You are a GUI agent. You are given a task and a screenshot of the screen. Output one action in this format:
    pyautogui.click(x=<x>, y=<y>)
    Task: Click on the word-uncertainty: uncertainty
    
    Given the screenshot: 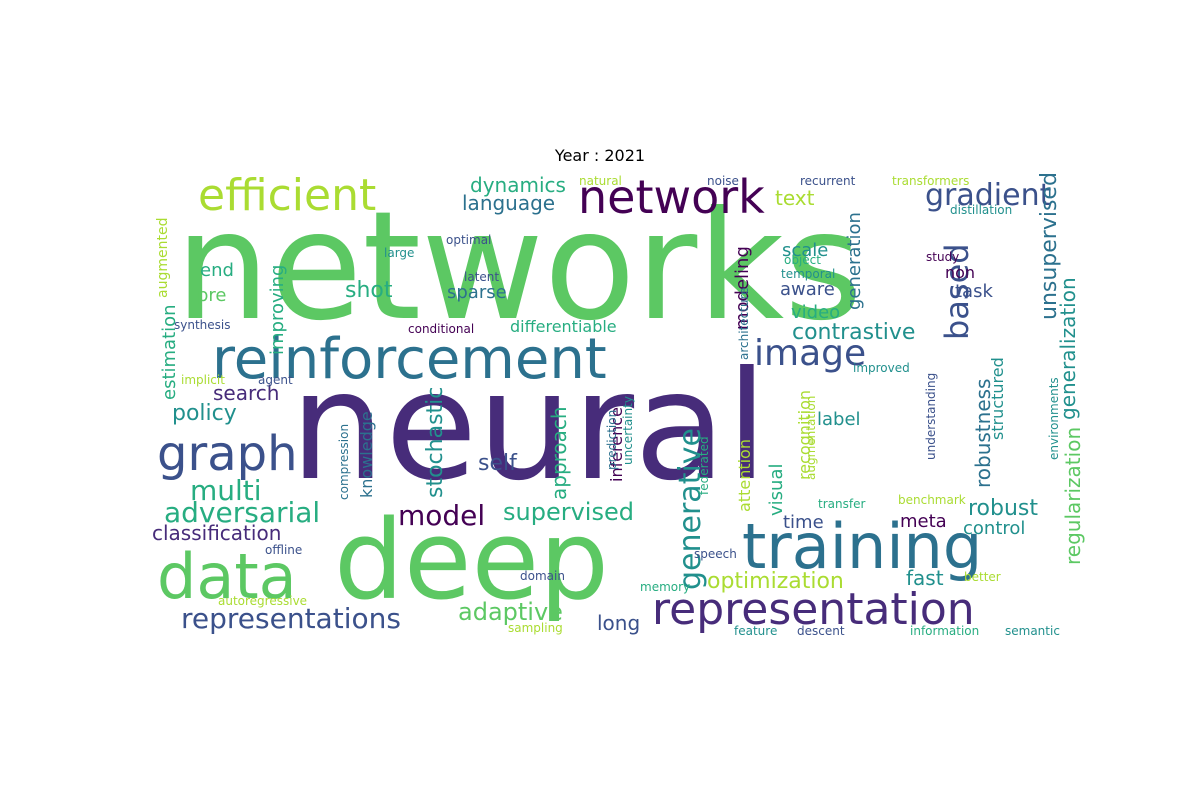 What is the action you would take?
    pyautogui.click(x=628, y=430)
    